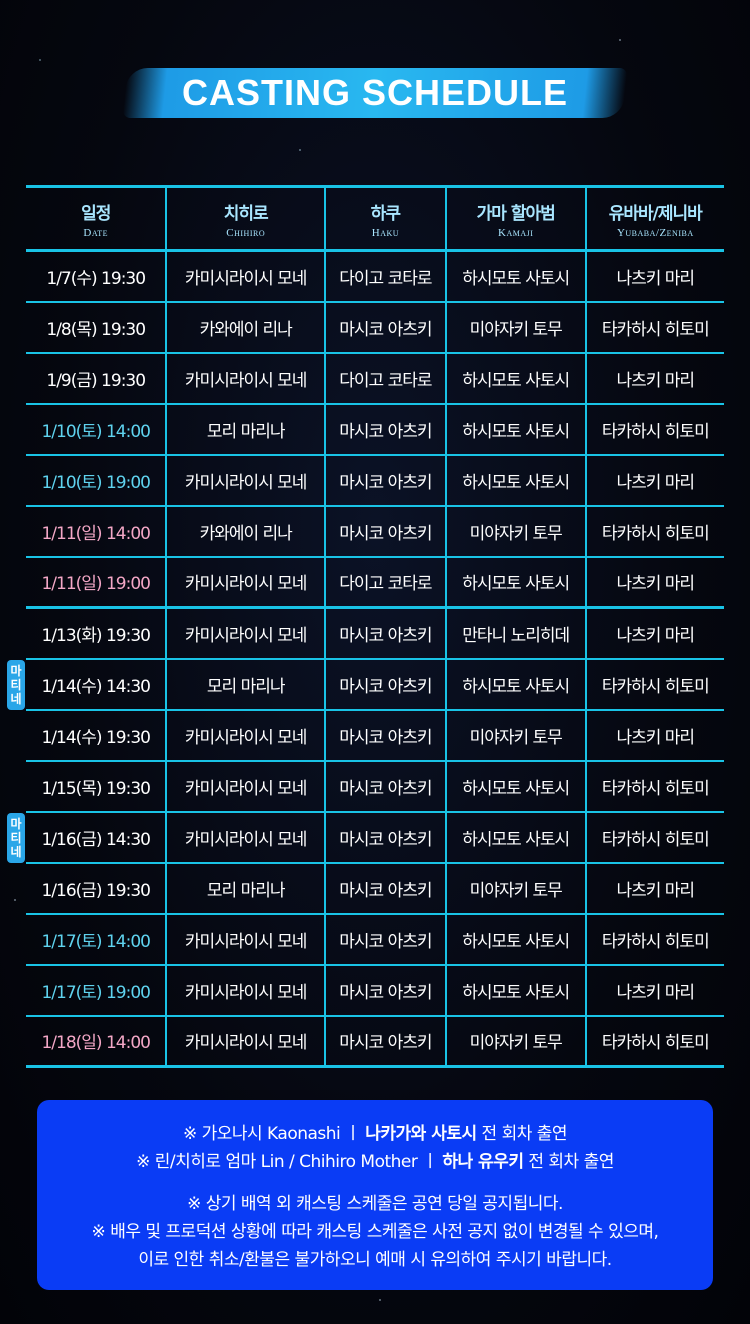 The image size is (750, 1324). I want to click on date-cell: 1/18(일) 14:00, so click(97, 1041).